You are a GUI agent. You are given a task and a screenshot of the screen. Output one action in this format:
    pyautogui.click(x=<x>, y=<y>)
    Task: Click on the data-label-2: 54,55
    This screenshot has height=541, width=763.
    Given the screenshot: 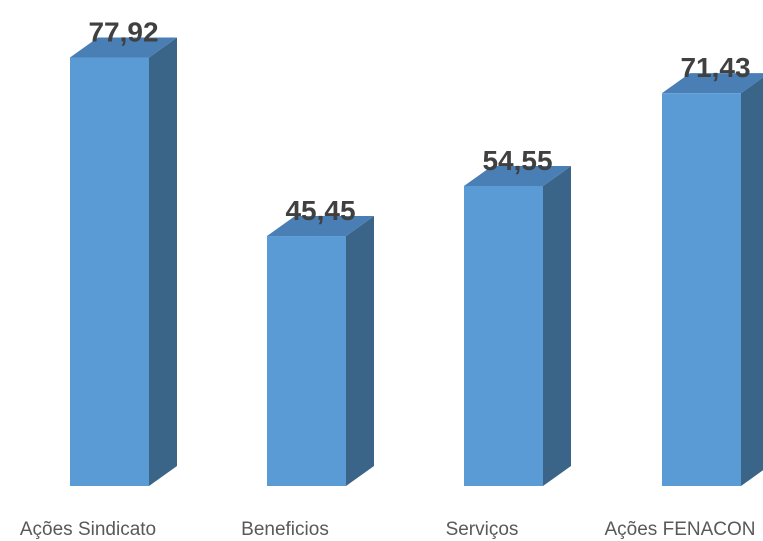 What is the action you would take?
    pyautogui.click(x=517, y=160)
    